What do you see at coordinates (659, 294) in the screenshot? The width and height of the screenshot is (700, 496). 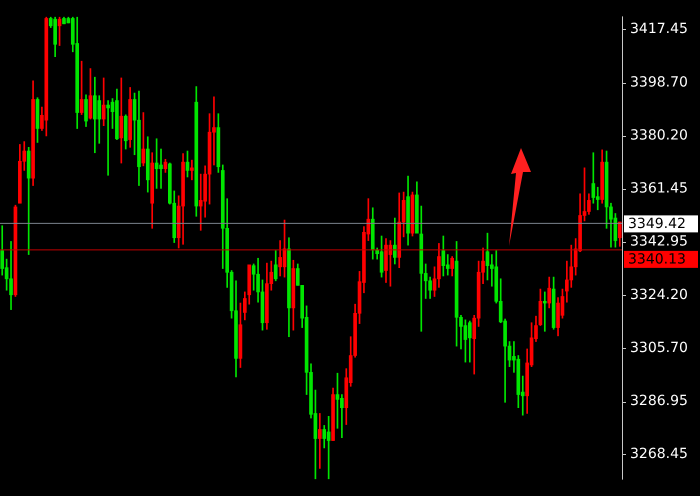 I see `y-tick-label: 3324.20` at bounding box center [659, 294].